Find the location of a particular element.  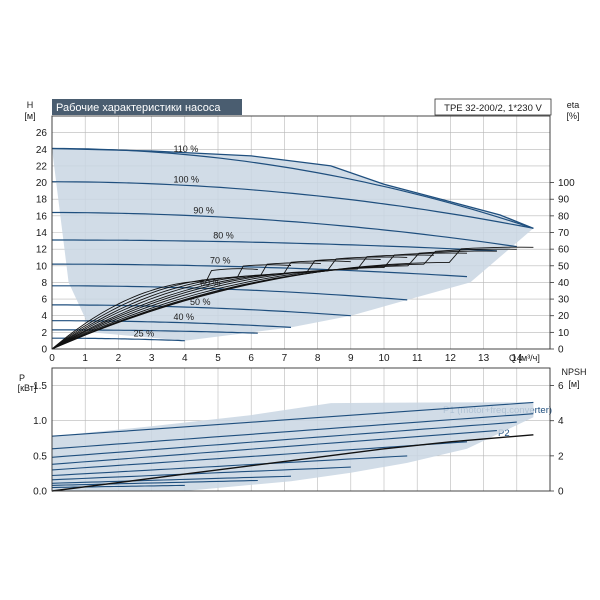

y2-axis-unit-eta: [%] is located at coordinates (572, 116).